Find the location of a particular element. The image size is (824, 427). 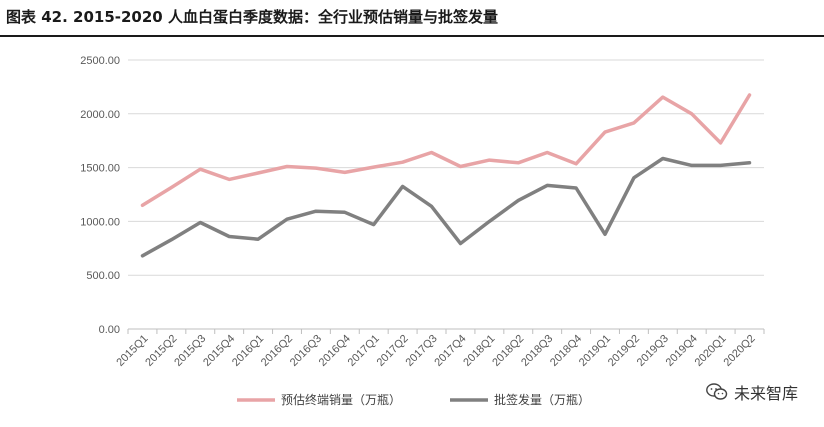

title-underline is located at coordinates (412, 36).